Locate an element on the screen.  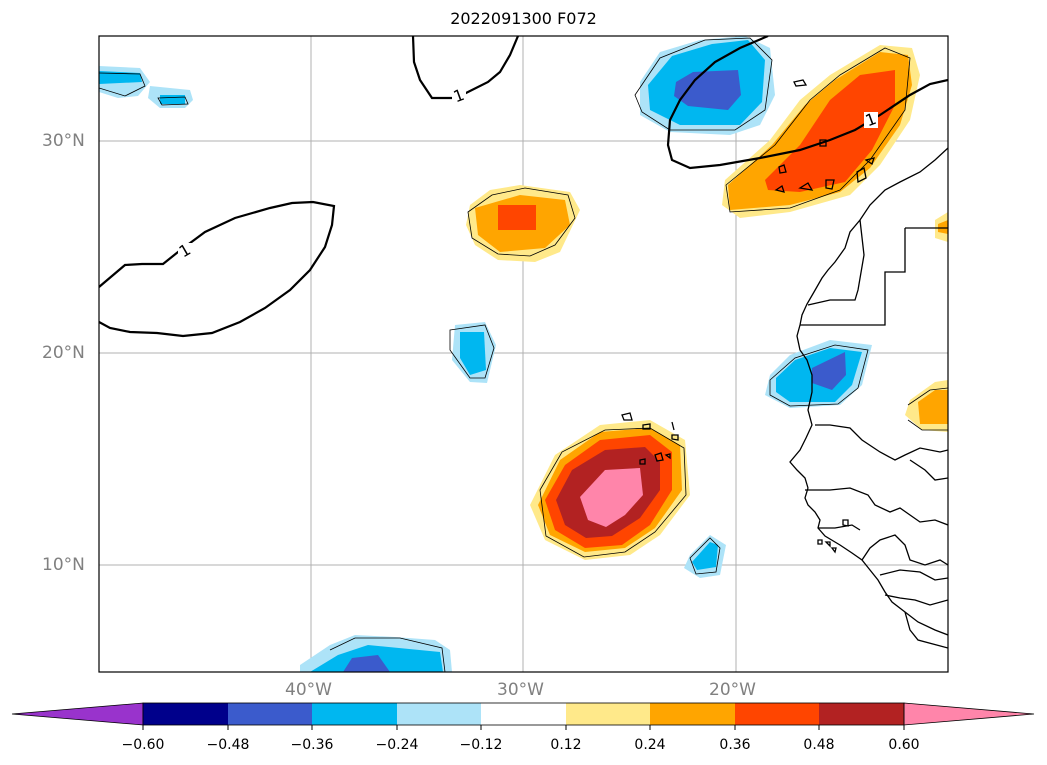
colorbar is located at coordinates (523, 716).